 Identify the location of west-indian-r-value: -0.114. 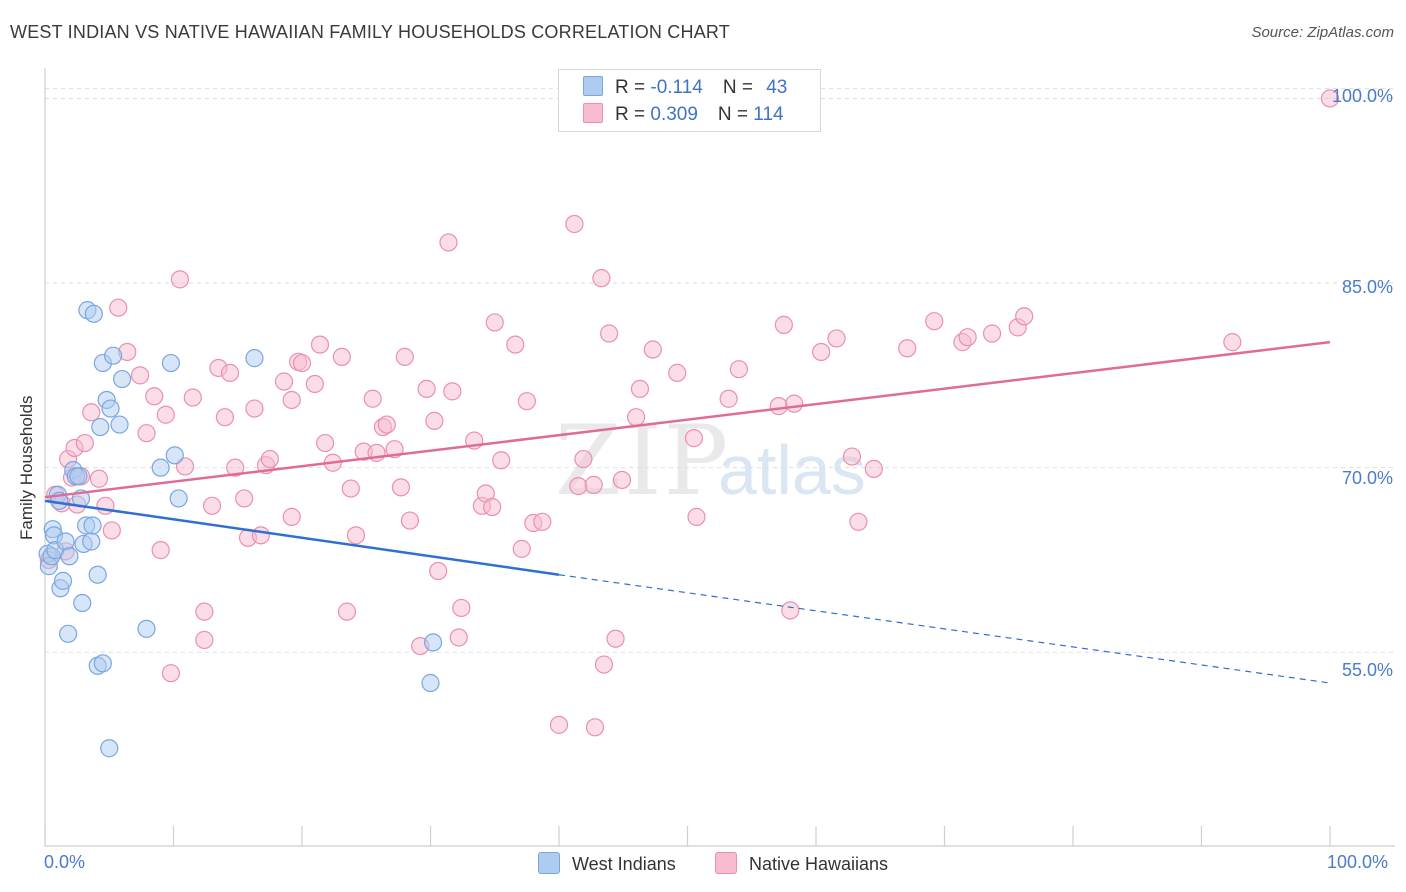
(676, 87).